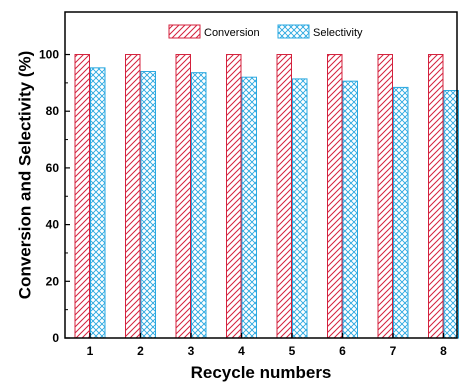 The width and height of the screenshot is (467, 385). I want to click on legend-label-conversion: Conversion, so click(232, 33).